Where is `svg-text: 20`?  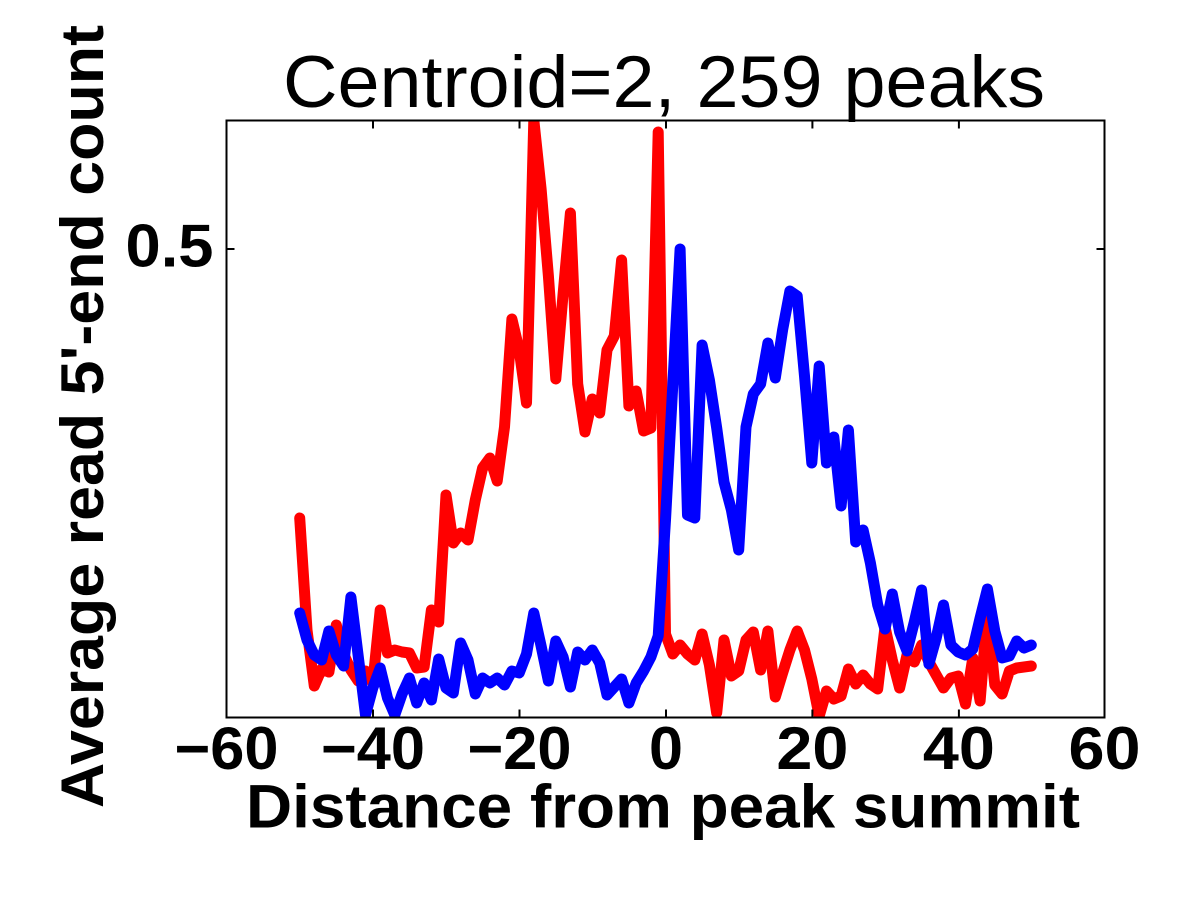
svg-text: 20 is located at coordinates (812, 748).